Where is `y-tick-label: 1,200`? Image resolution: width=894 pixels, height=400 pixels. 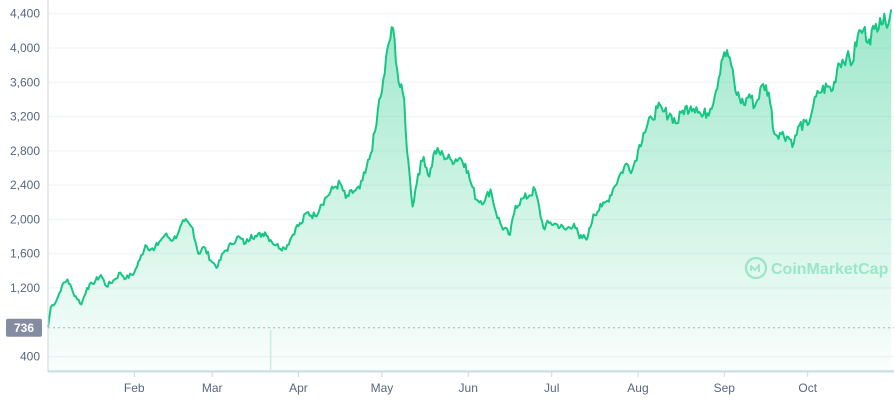 y-tick-label: 1,200 is located at coordinates (25, 288).